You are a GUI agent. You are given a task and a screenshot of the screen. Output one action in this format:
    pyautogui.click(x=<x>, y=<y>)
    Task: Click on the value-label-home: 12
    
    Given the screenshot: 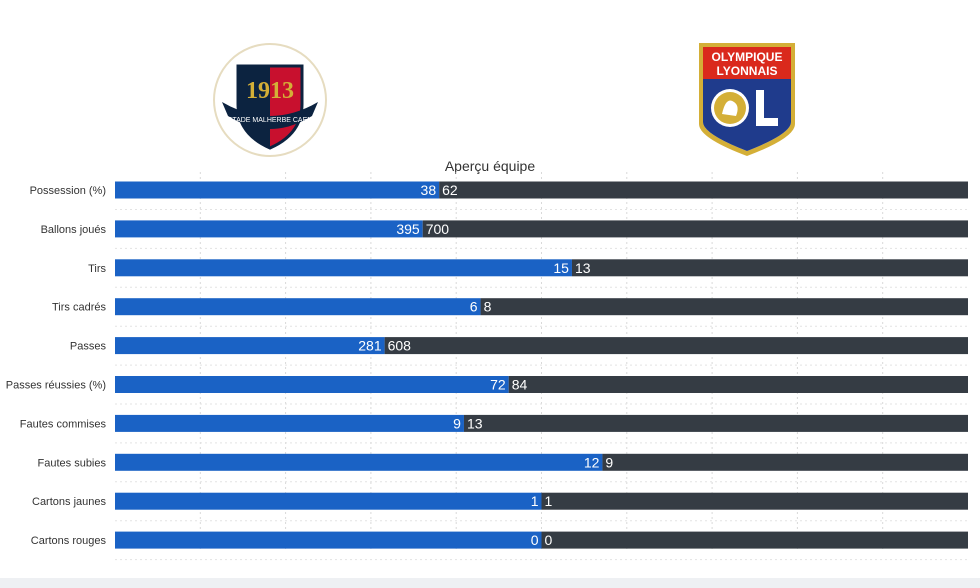 What is the action you would take?
    pyautogui.click(x=592, y=462)
    